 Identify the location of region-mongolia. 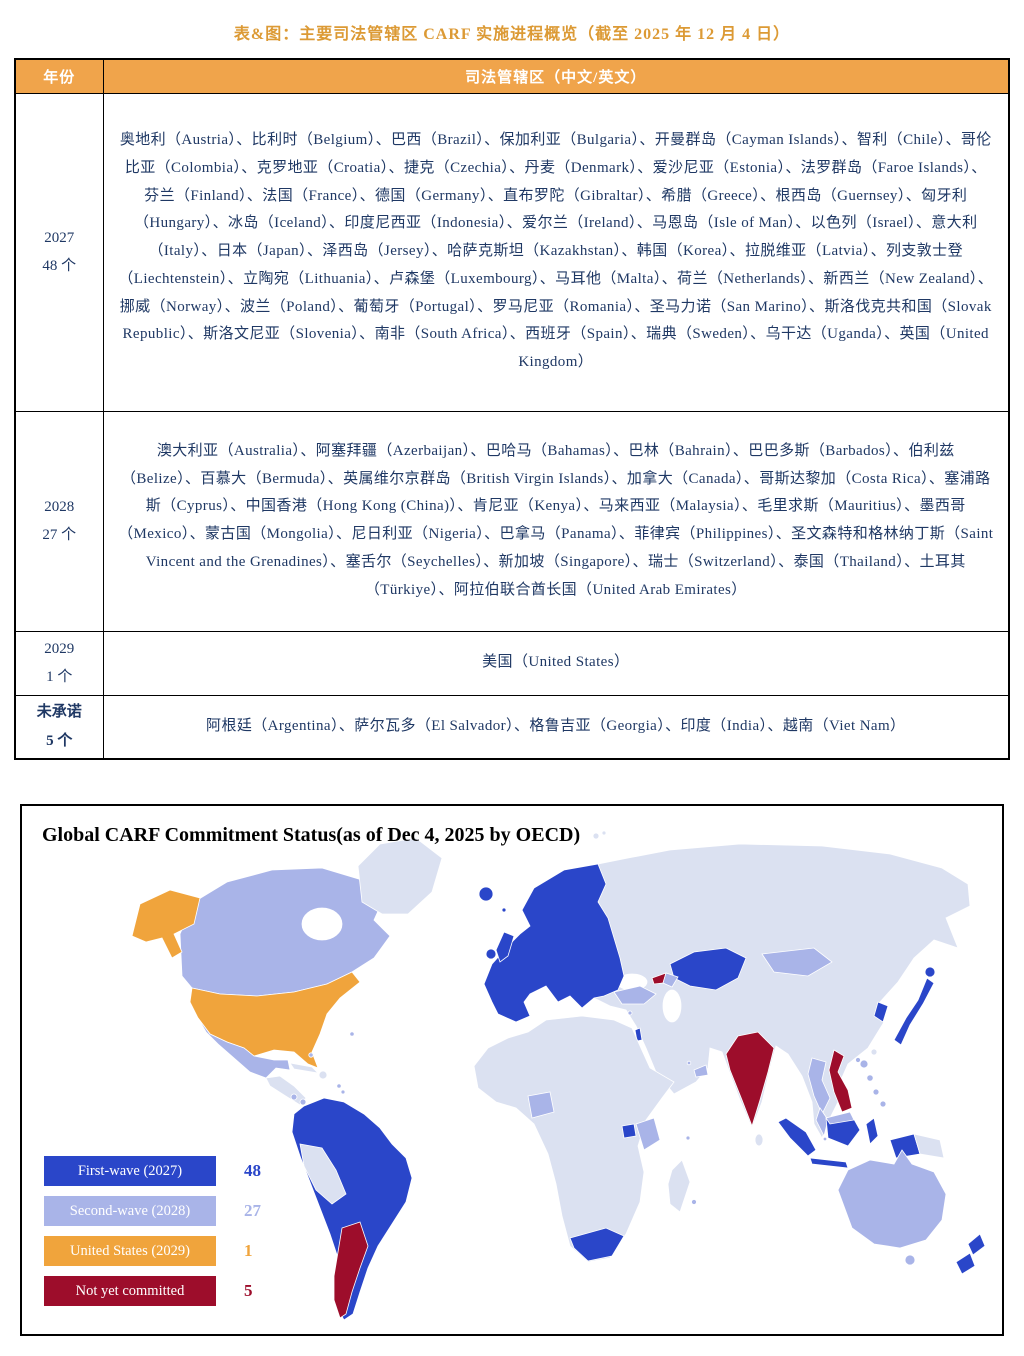
(797, 962).